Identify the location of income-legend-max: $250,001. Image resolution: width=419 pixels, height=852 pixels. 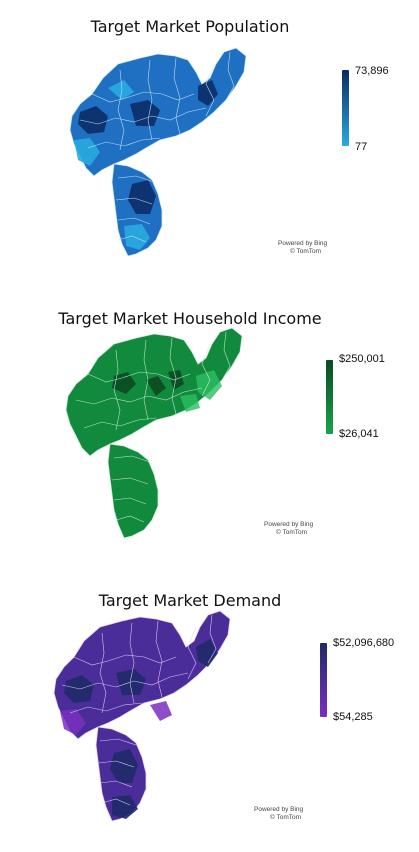
(362, 359).